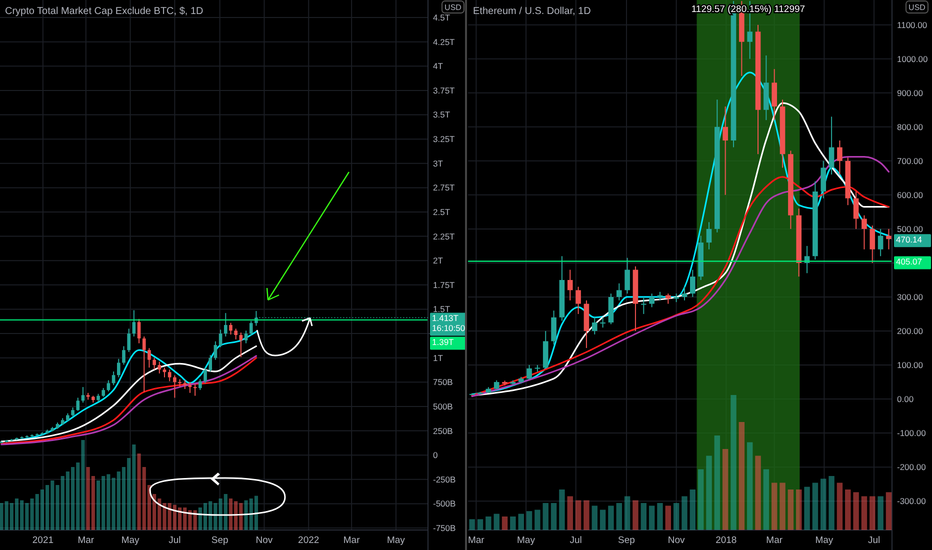 This screenshot has width=932, height=550. I want to click on y-tick-label: 900.00, so click(910, 93).